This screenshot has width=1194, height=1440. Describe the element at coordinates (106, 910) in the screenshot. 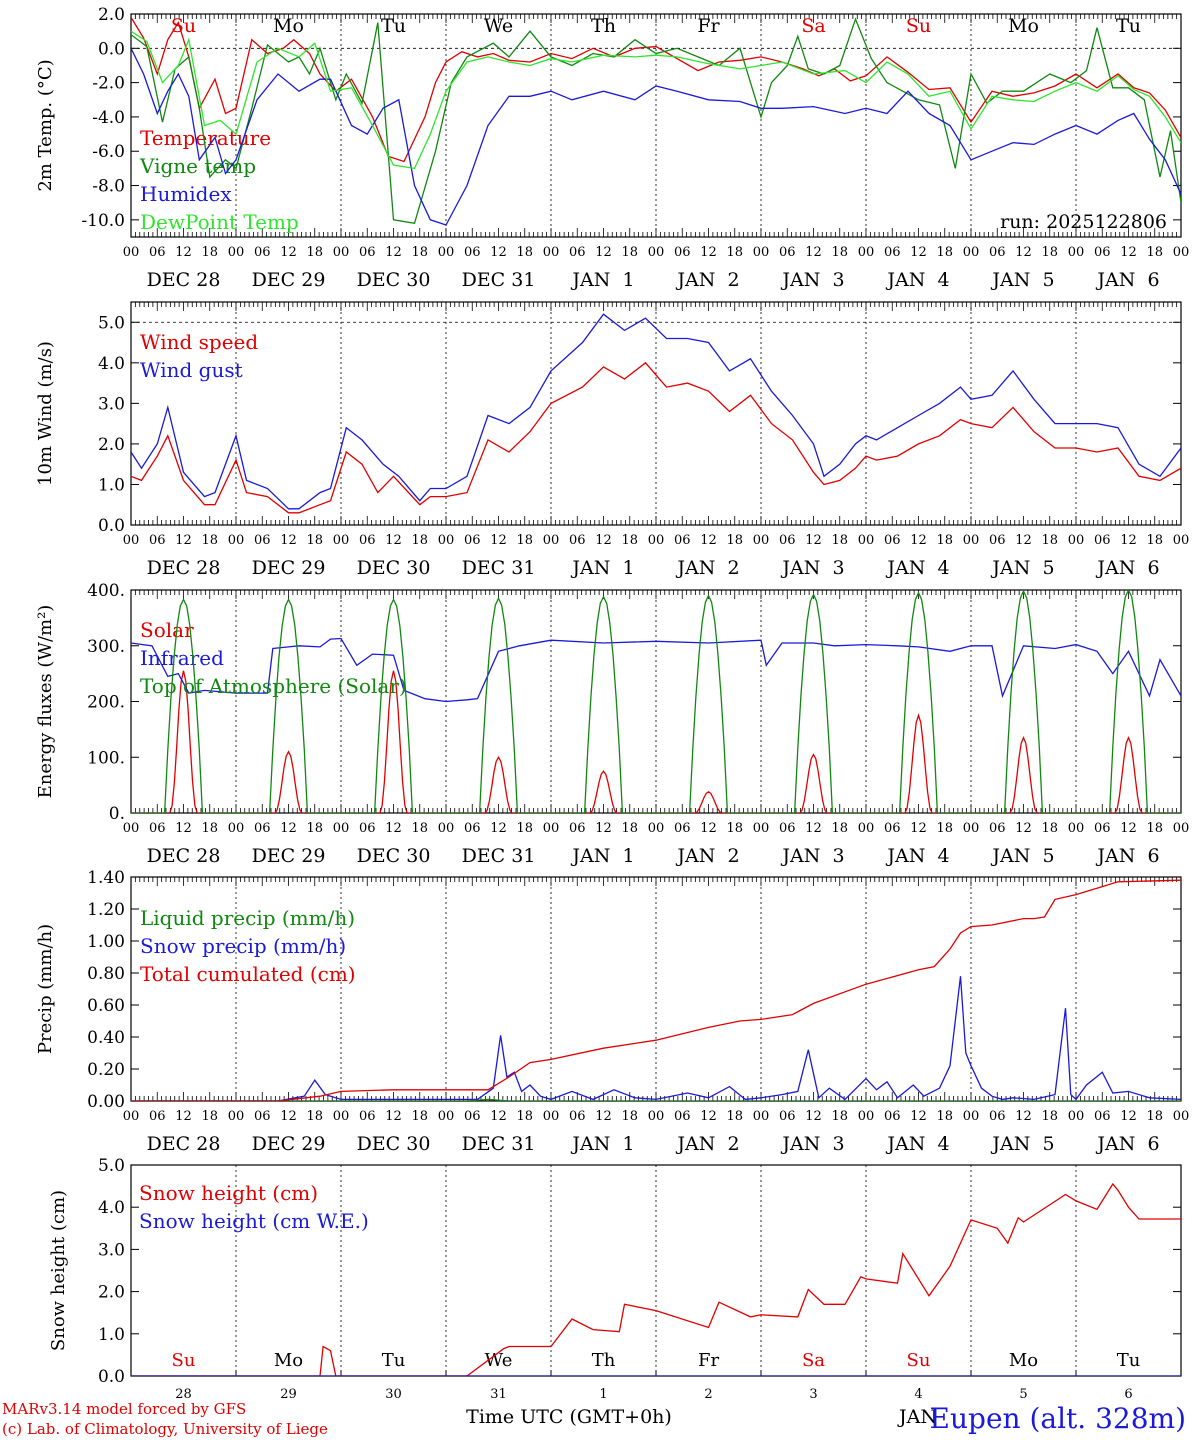

I see `y-tick-label: 1.20` at that location.